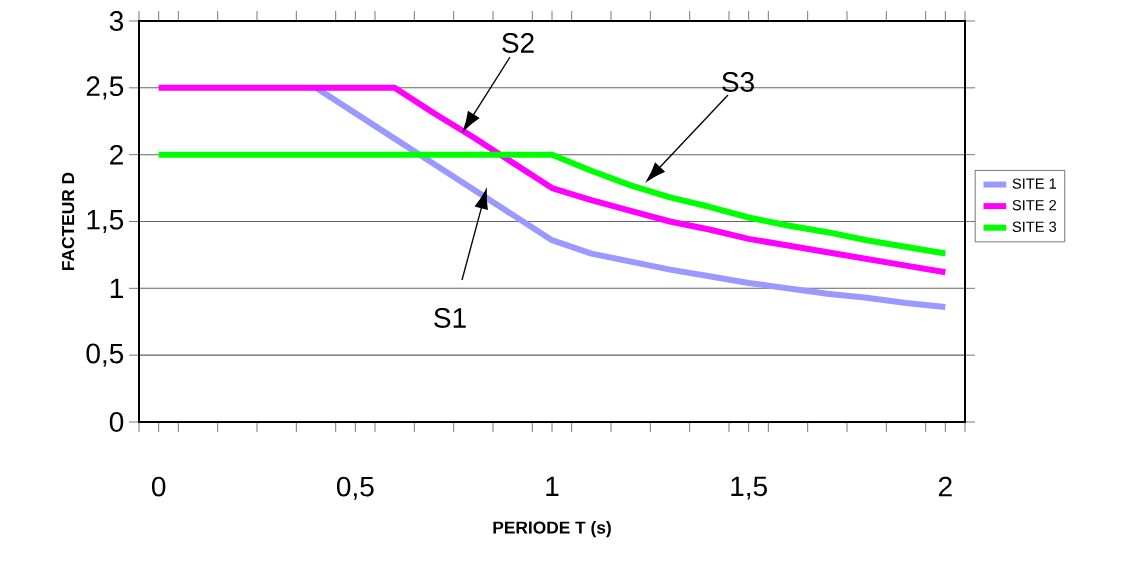  Describe the element at coordinates (552, 486) in the screenshot. I see `x-tick-label: 1` at that location.